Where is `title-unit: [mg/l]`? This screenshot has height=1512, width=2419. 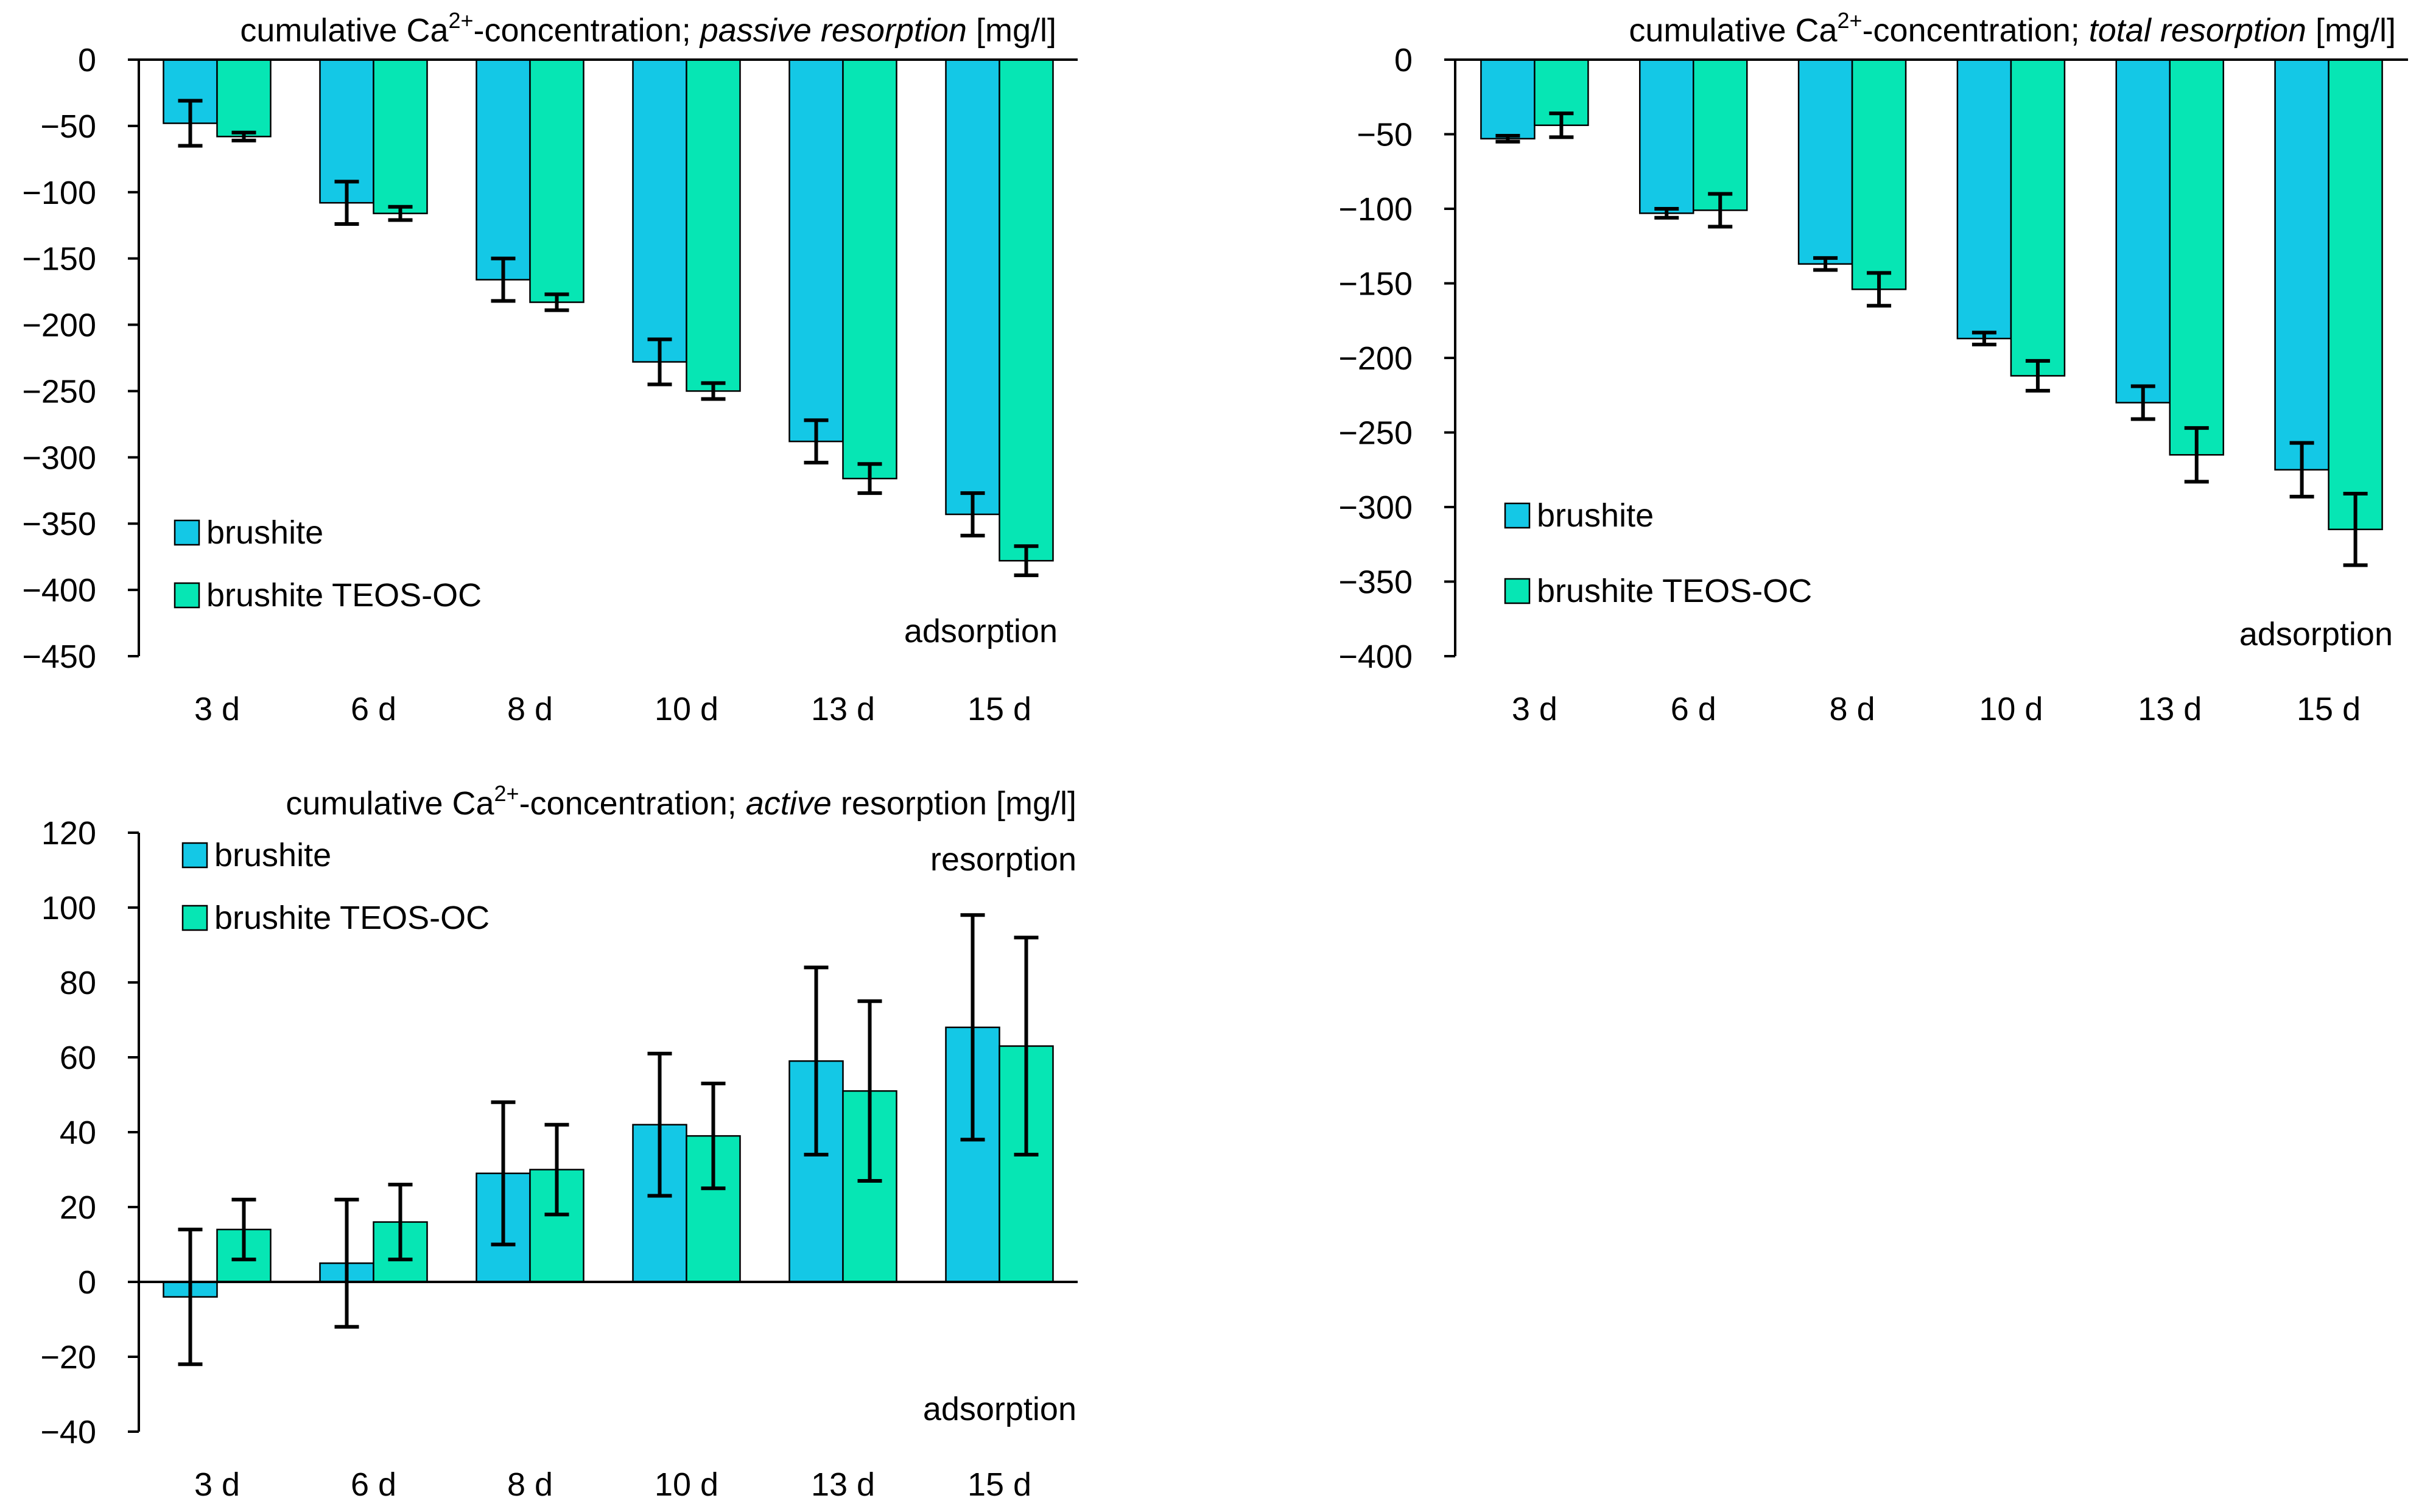
title-unit: [mg/l] is located at coordinates (2351, 30).